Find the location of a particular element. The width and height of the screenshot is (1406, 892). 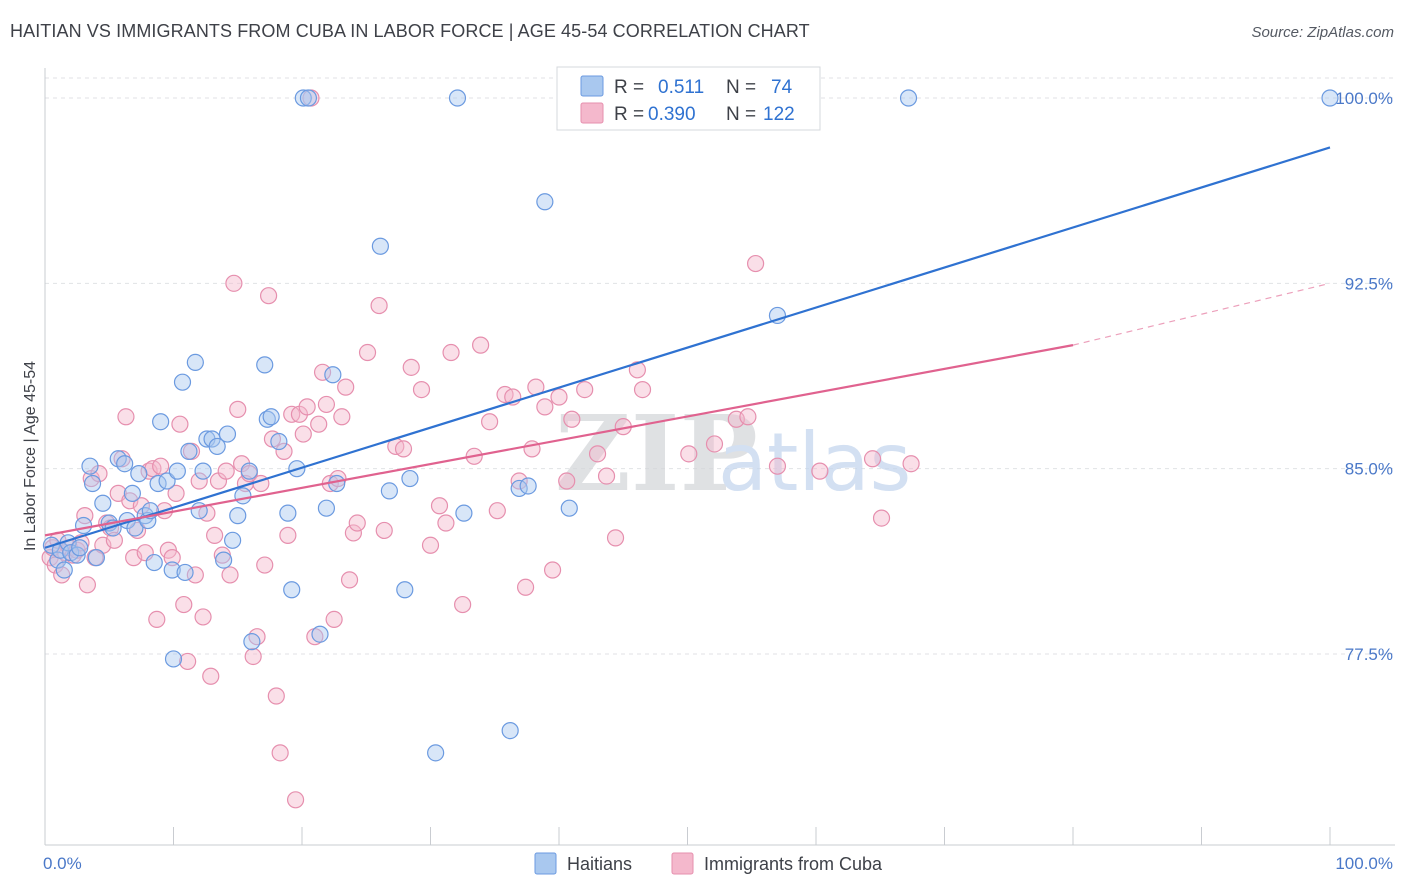

cuba-trend-extension is located at coordinates (1201, 314).